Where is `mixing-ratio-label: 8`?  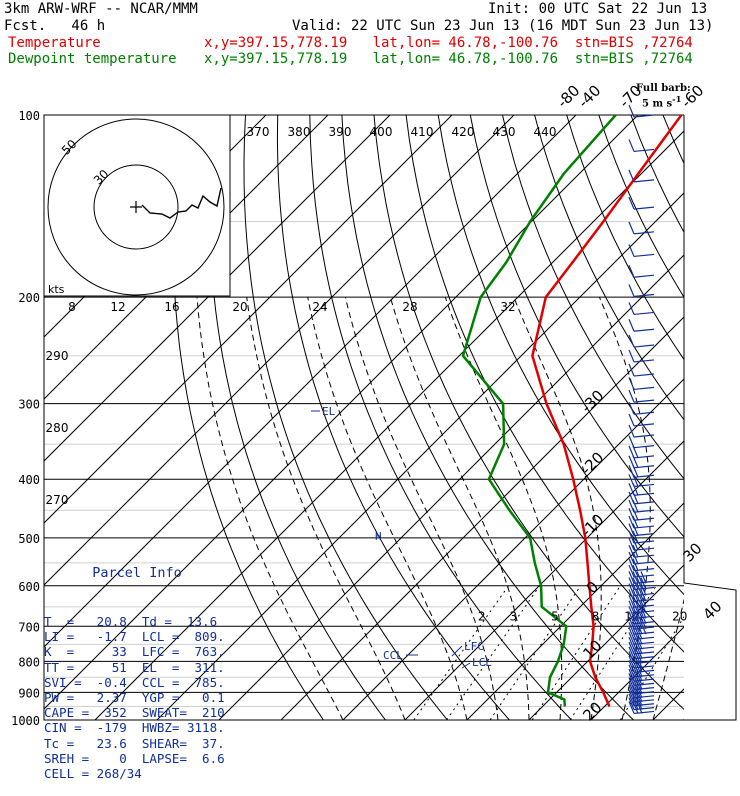
mixing-ratio-label: 8 is located at coordinates (596, 616).